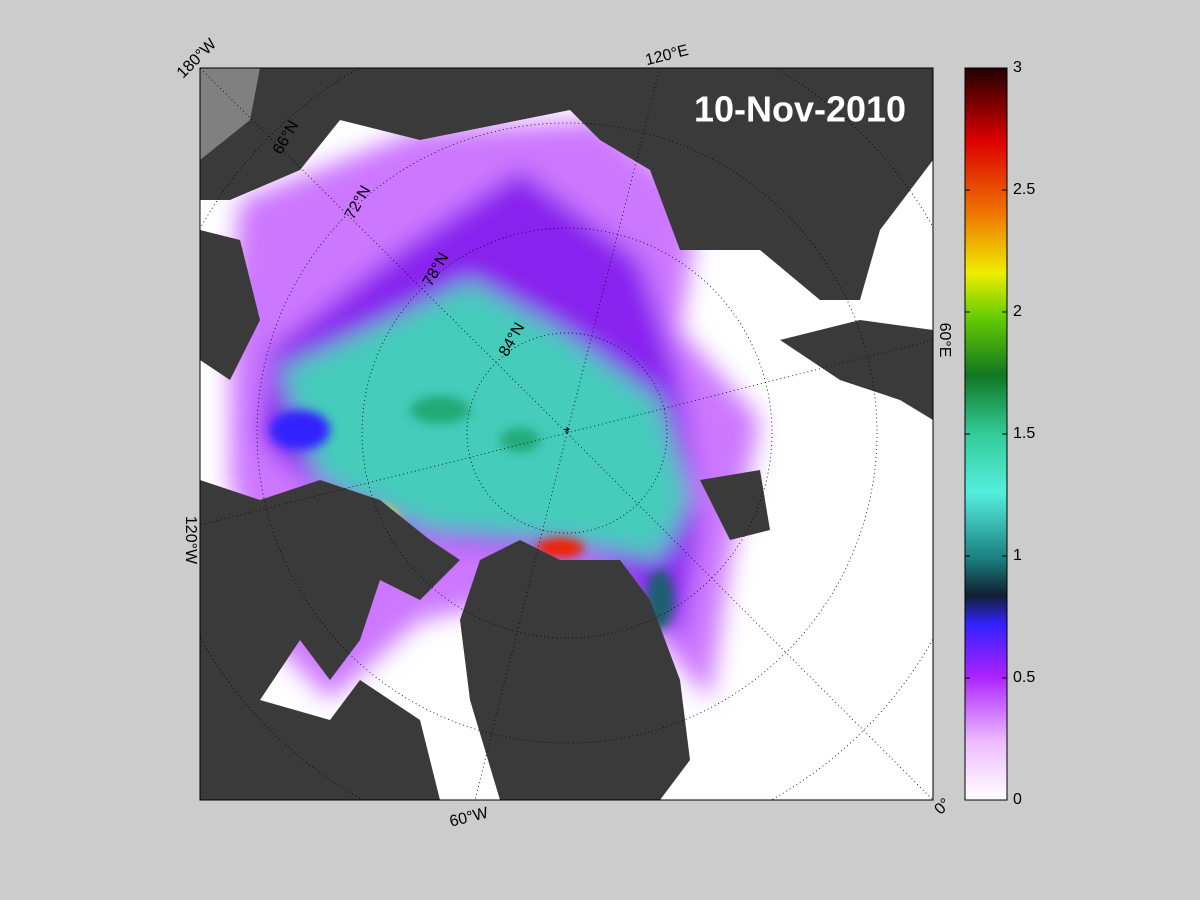  What do you see at coordinates (1024, 433) in the screenshot?
I see `colorbar-tick-label: 1.5` at bounding box center [1024, 433].